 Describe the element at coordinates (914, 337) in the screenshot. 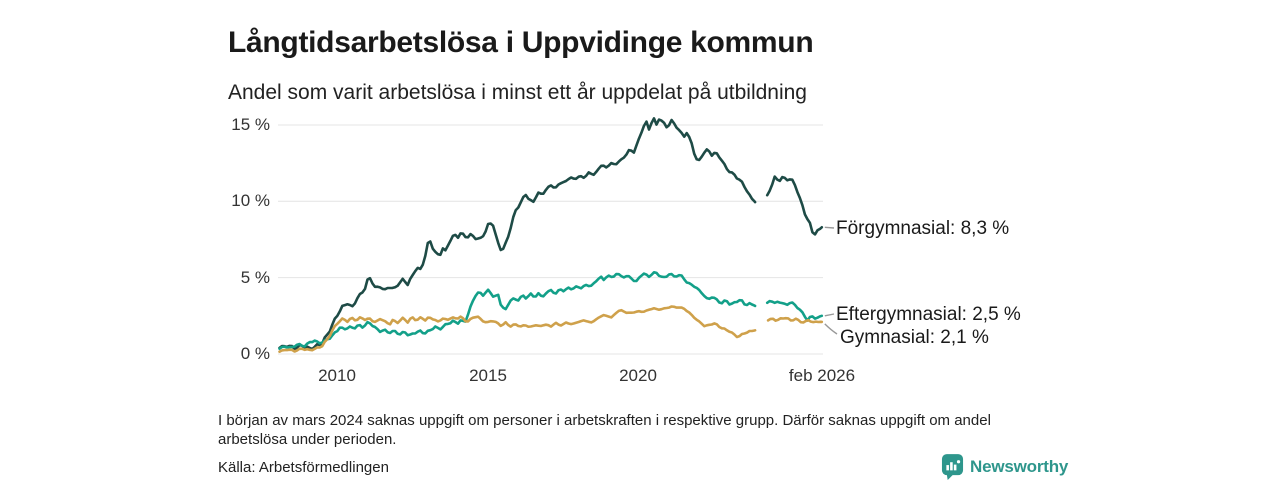

I see `series-label-gymnasial: Gymnasial: 2,1 %` at that location.